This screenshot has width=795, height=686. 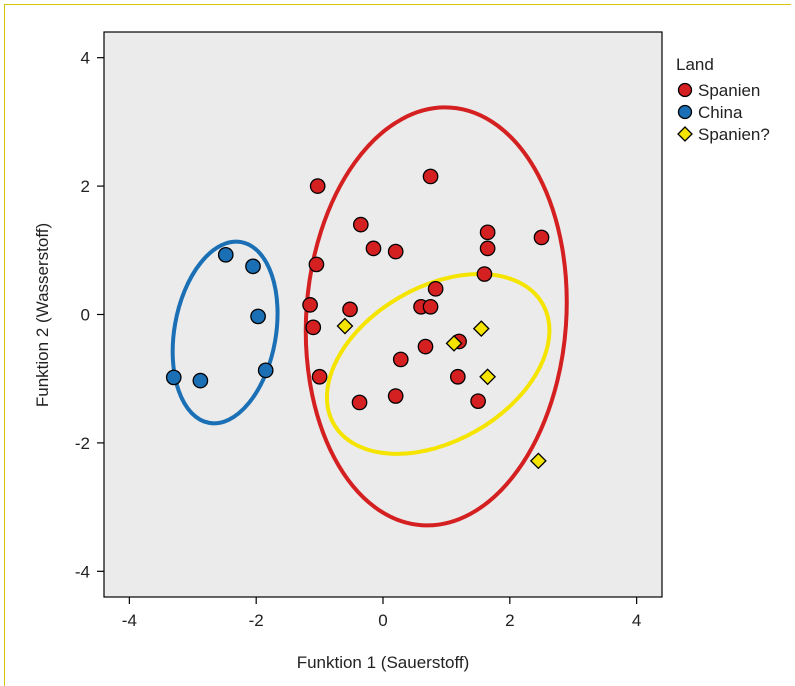 I want to click on legend-label-spanien: Spanien, so click(x=729, y=90).